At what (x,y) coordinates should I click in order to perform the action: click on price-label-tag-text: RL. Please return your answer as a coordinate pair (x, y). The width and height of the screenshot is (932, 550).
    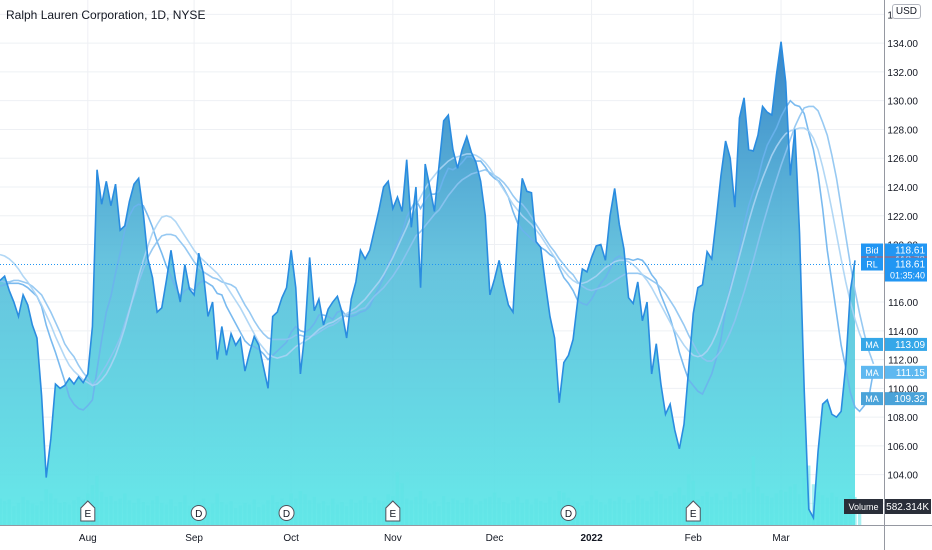
    Looking at the image, I should click on (872, 265).